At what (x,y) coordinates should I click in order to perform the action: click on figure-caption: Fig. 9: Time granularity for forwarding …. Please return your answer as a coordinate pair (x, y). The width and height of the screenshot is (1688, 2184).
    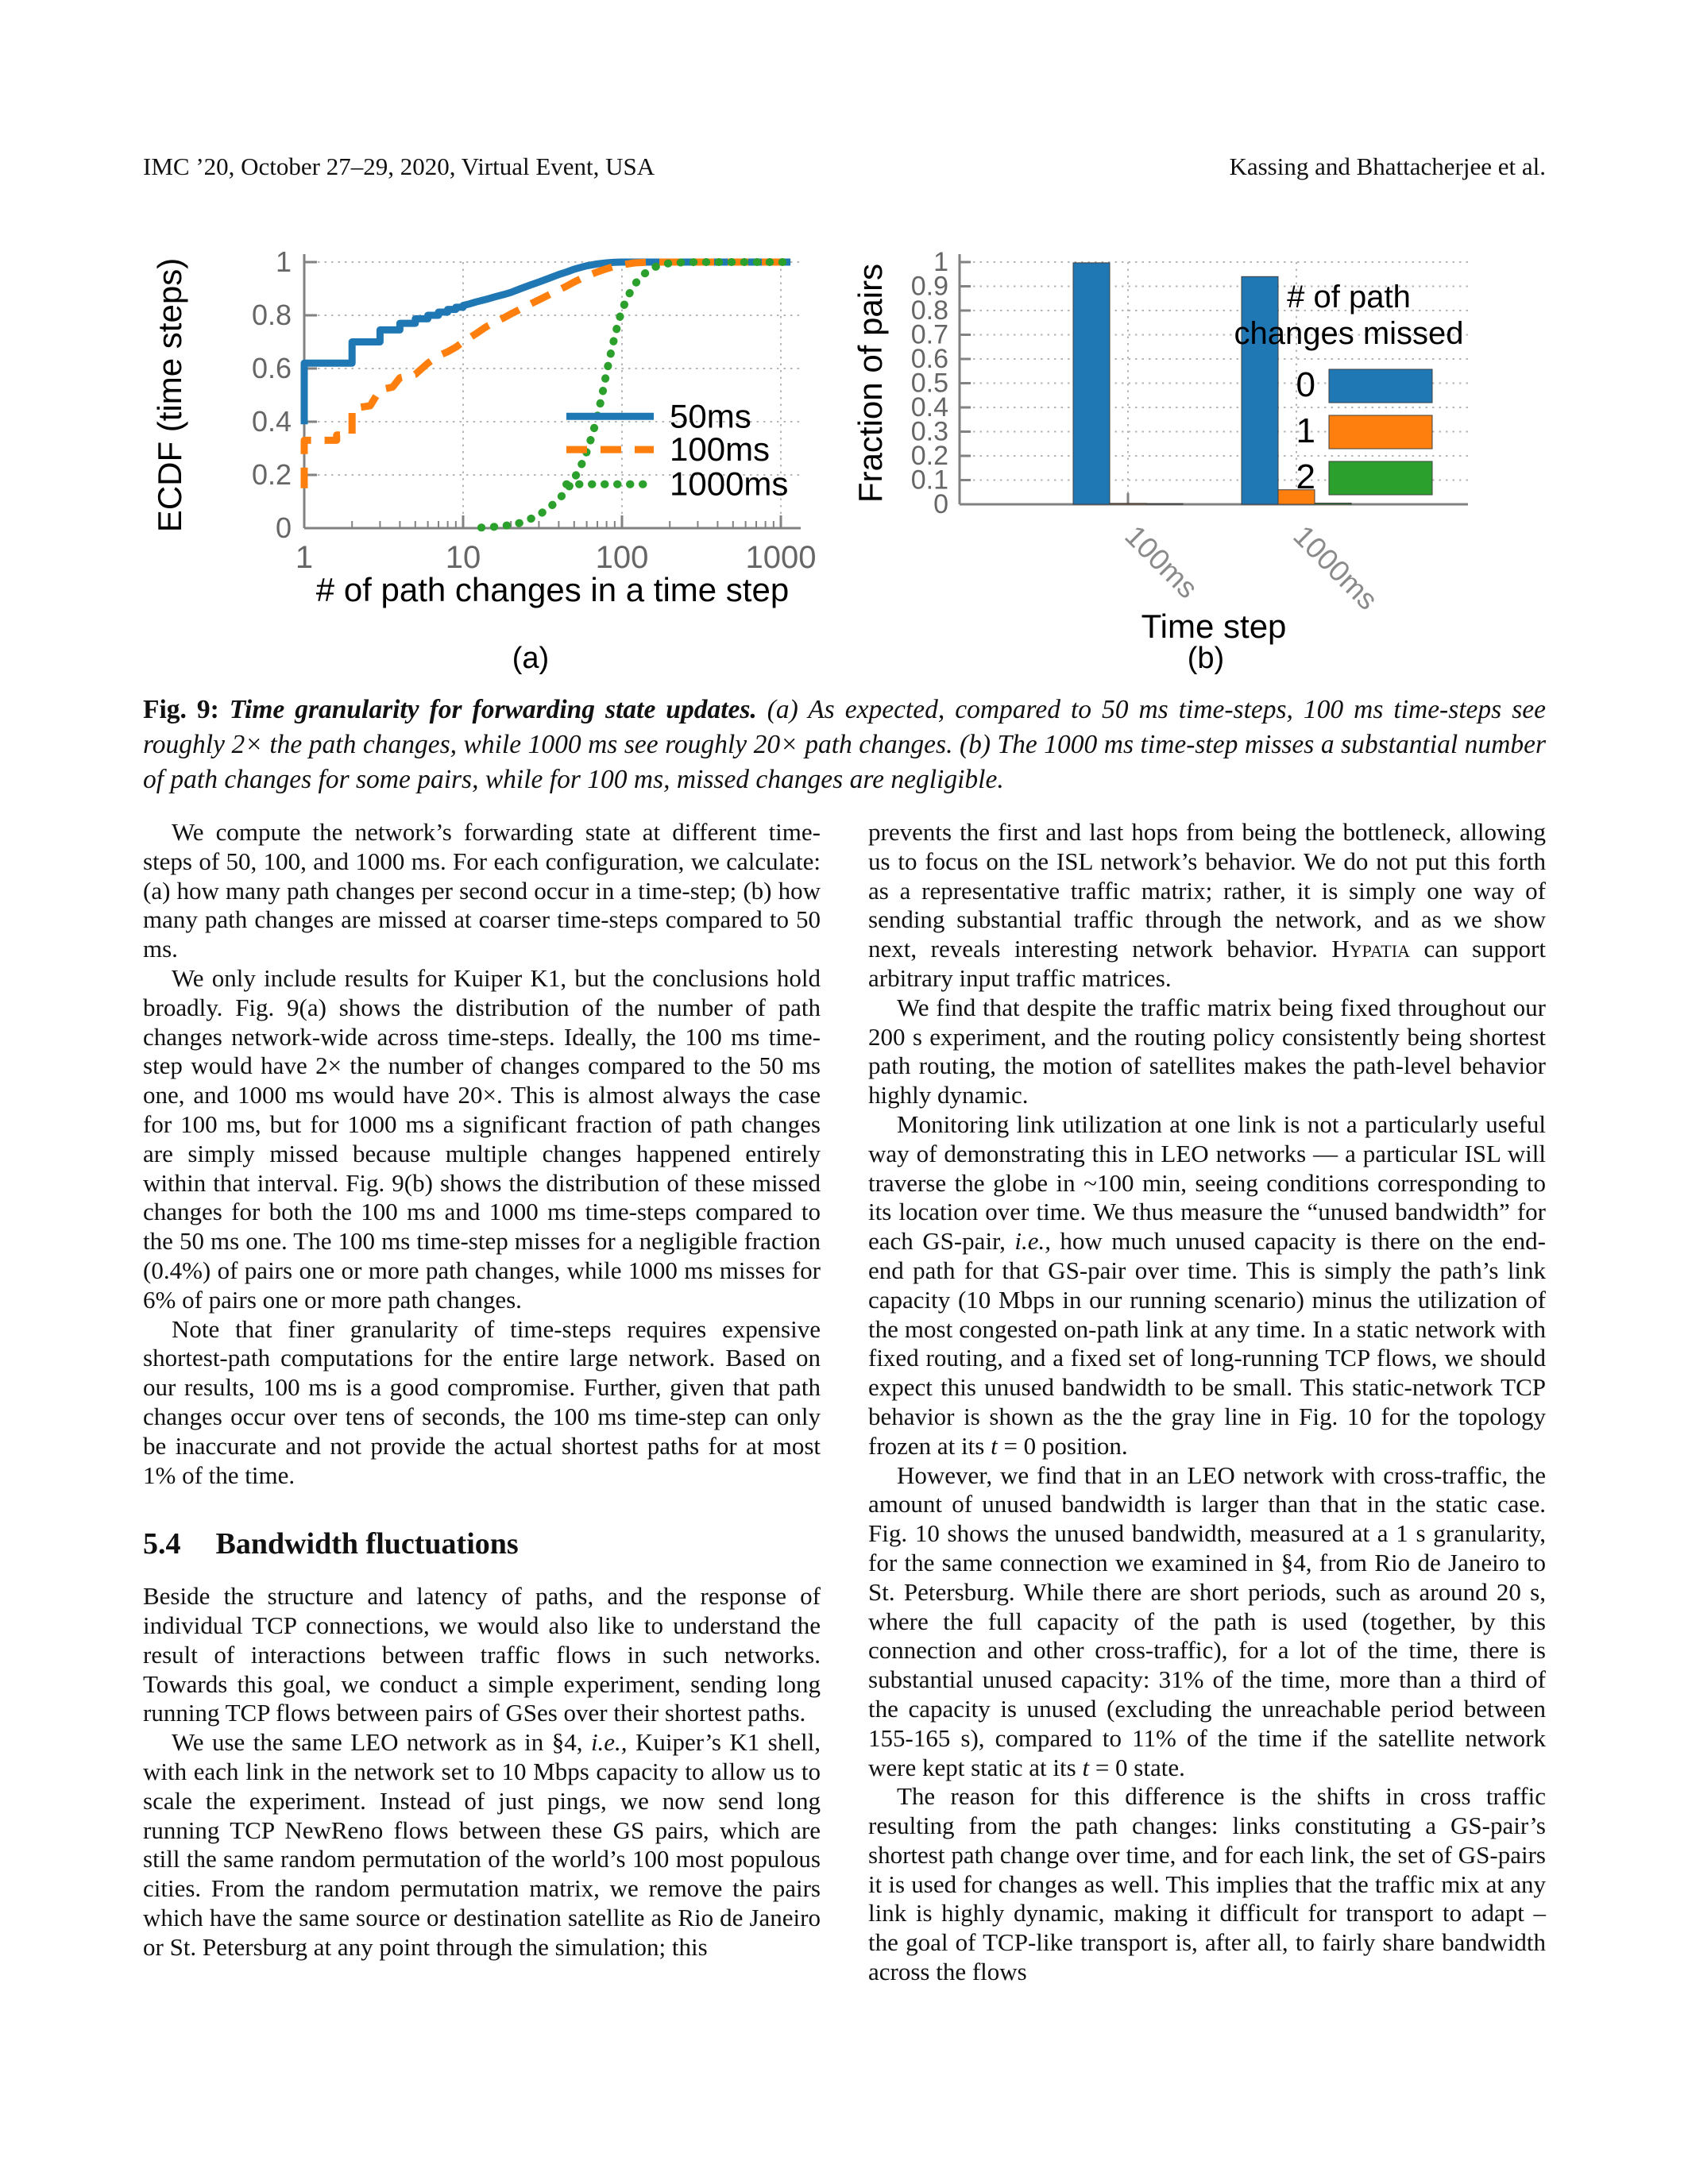
    Looking at the image, I should click on (844, 745).